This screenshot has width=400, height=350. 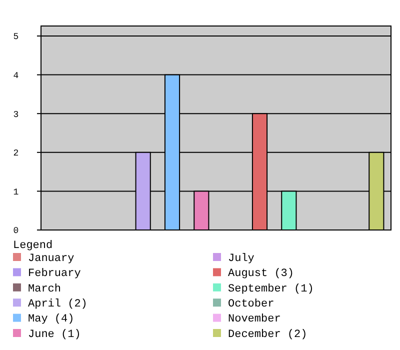 I want to click on y-tick-label: 4, so click(x=16, y=75).